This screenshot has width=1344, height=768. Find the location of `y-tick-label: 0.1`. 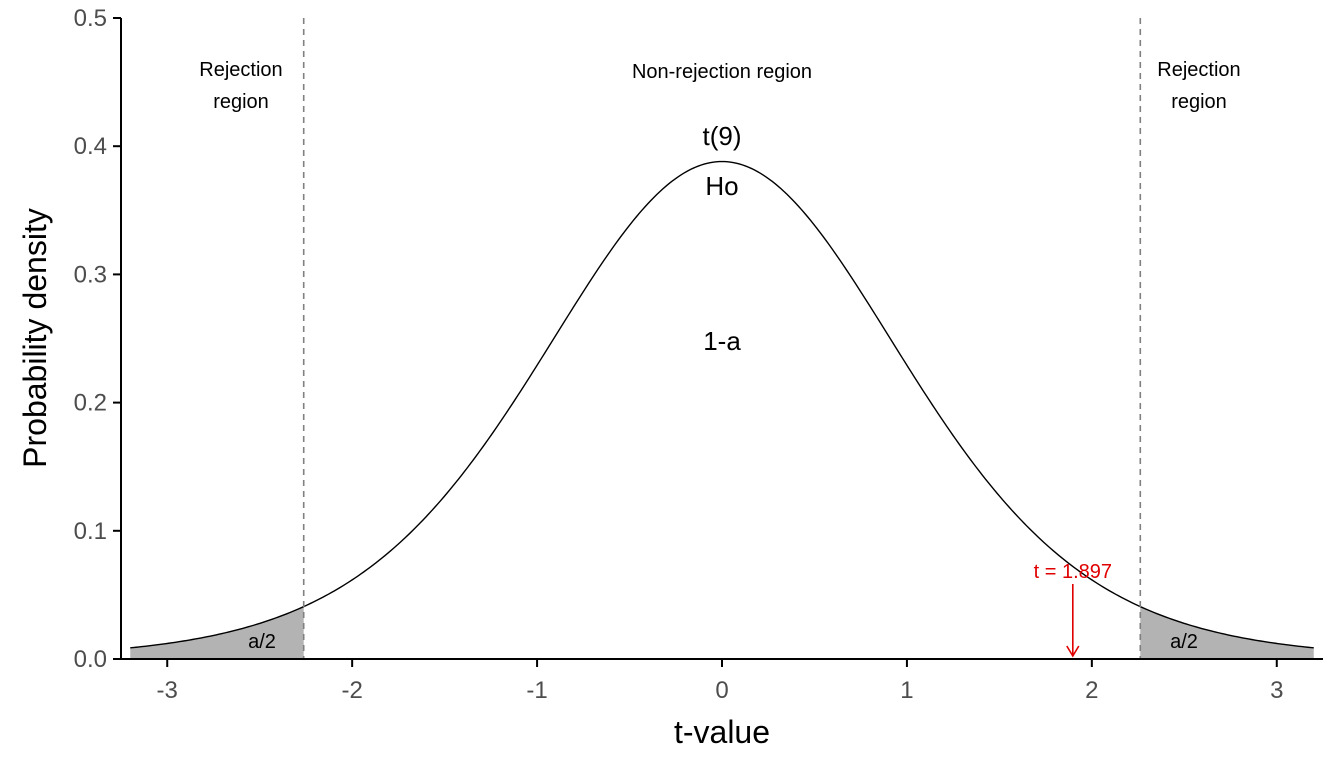

y-tick-label: 0.1 is located at coordinates (90, 531).